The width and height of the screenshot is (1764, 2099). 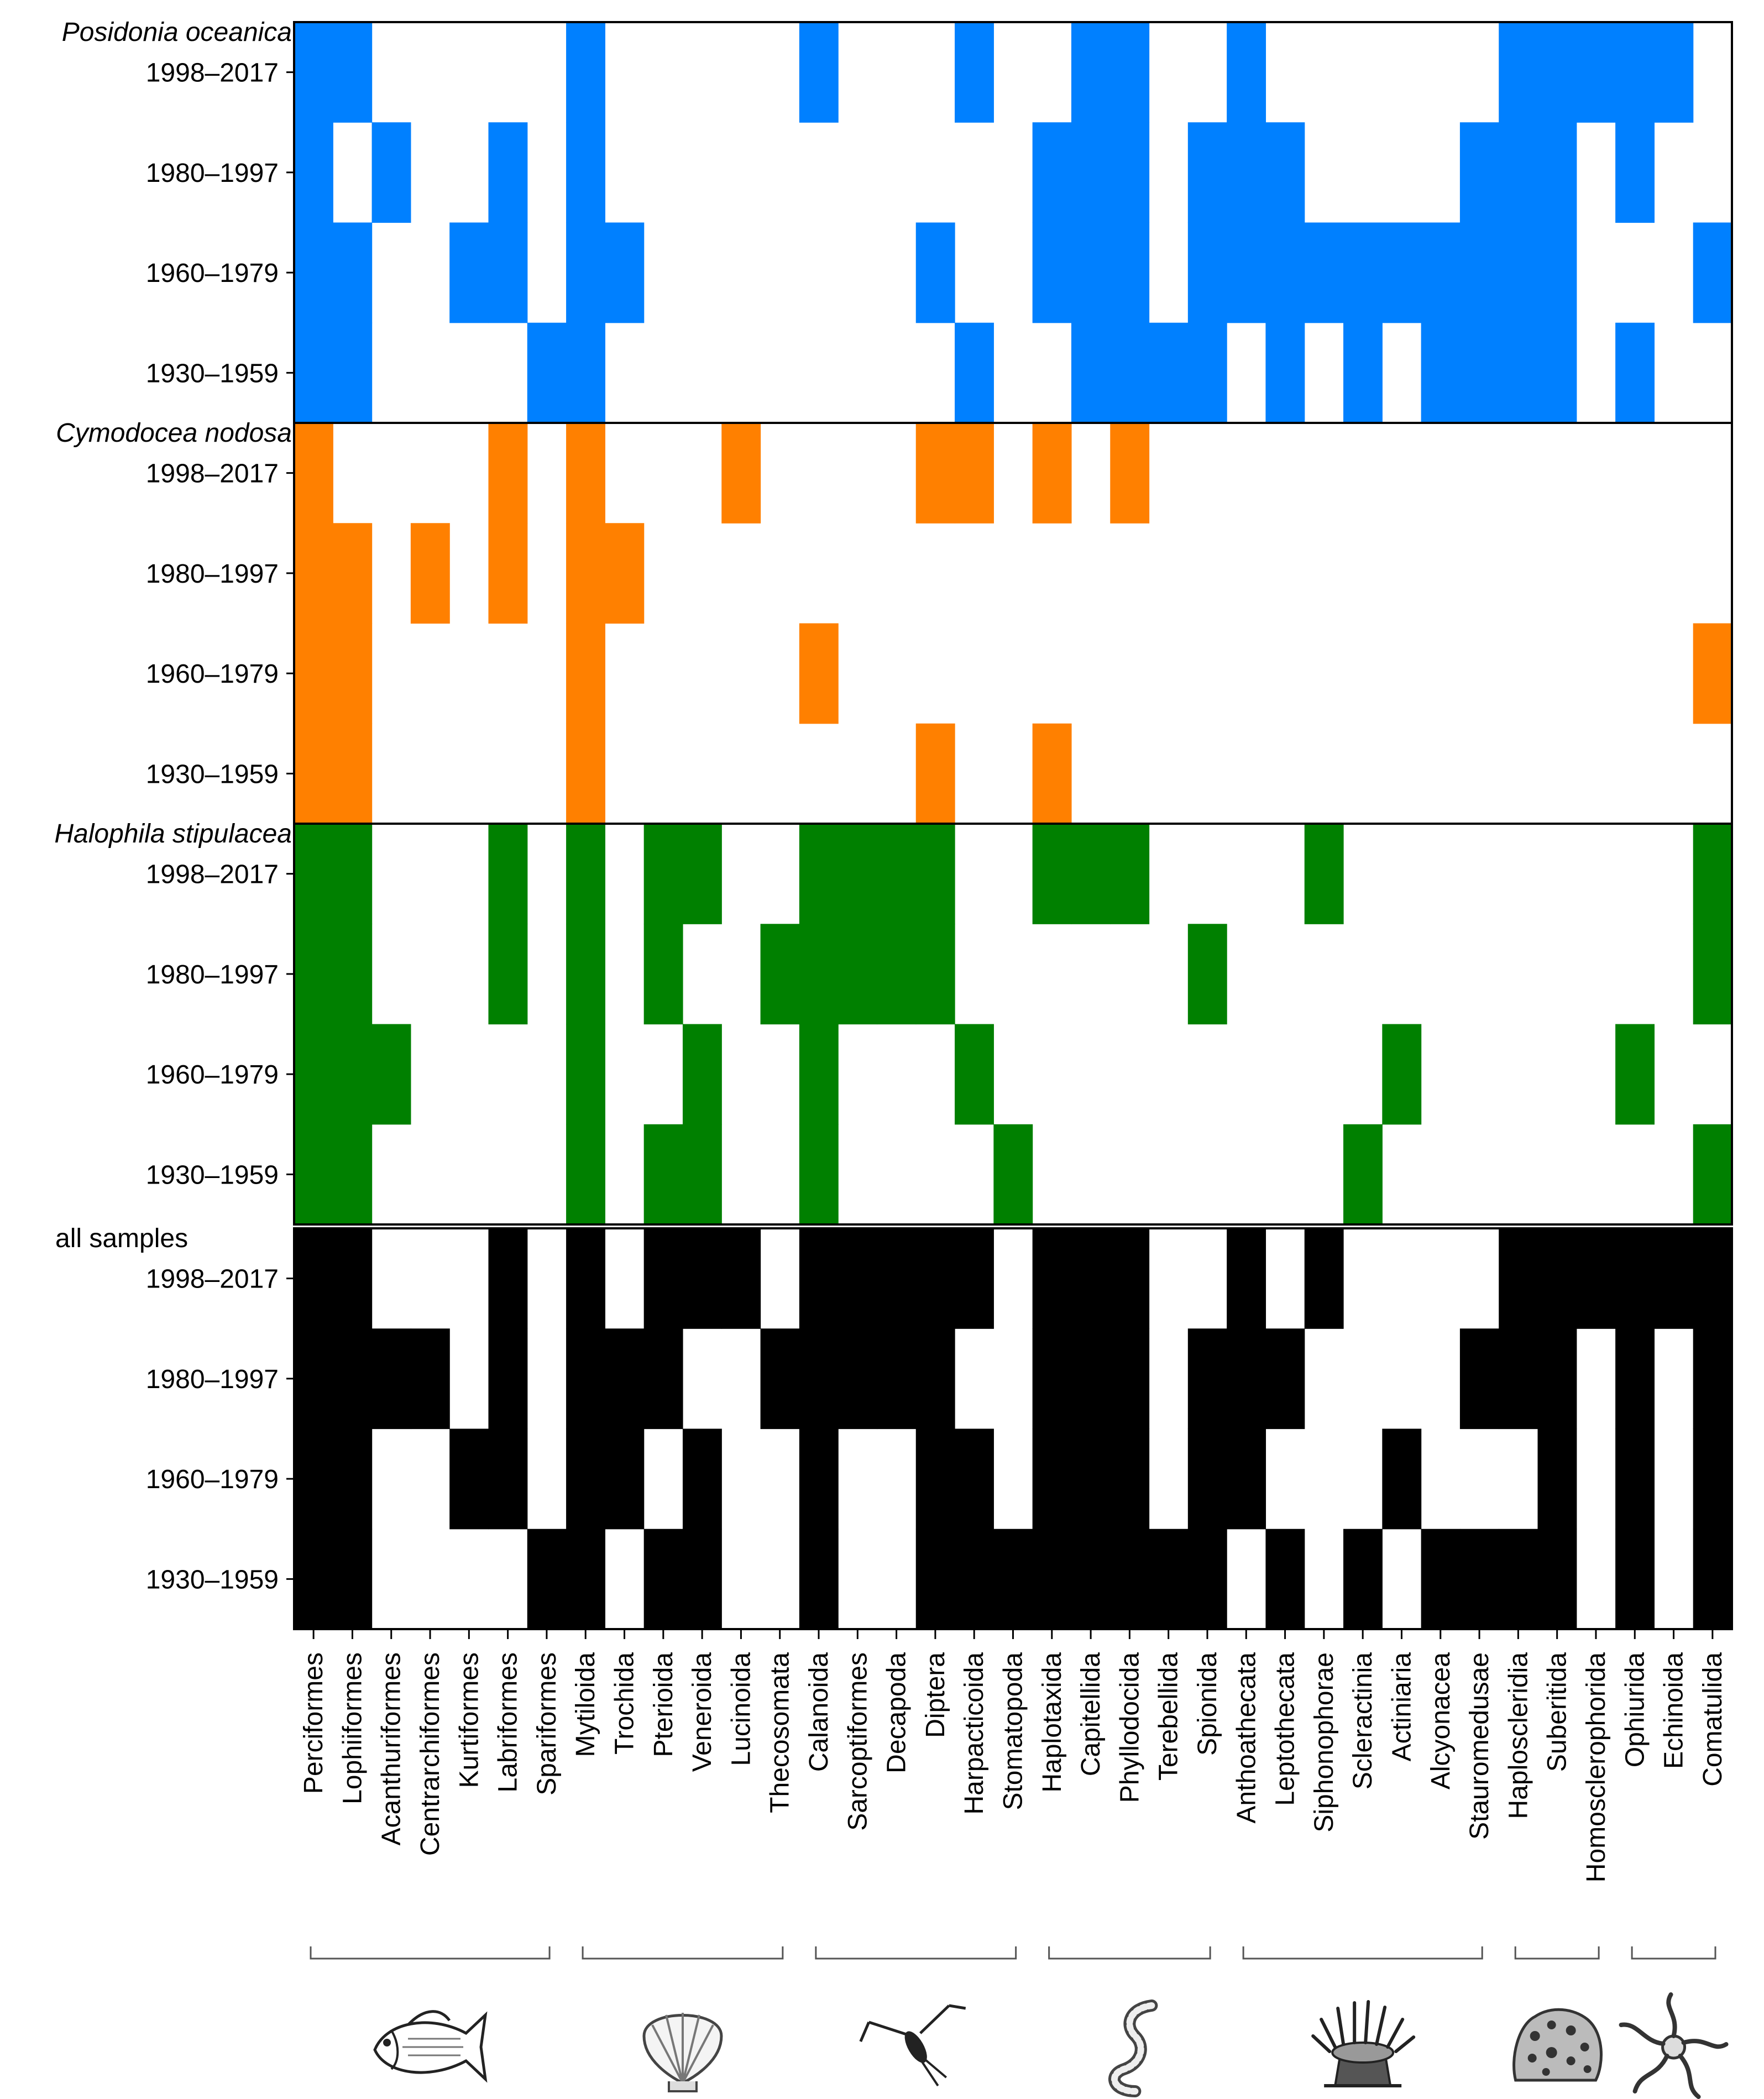 What do you see at coordinates (683, 2018) in the screenshot?
I see `group-molluscs` at bounding box center [683, 2018].